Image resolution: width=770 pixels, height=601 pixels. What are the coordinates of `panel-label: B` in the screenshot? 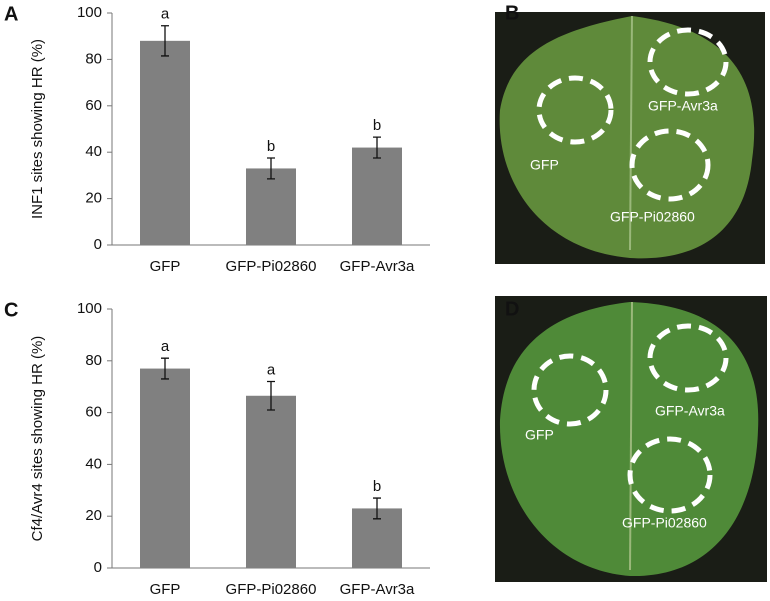 It's located at (512, 13).